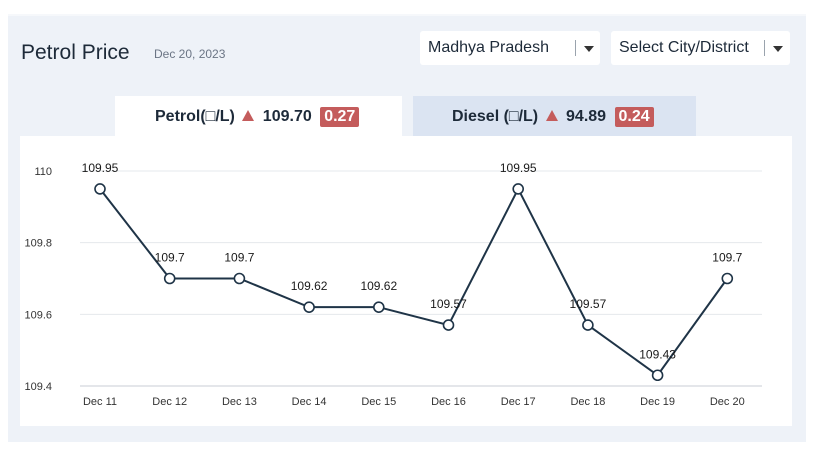  Describe the element at coordinates (495, 116) in the screenshot. I see `tab-diesel-label: Diesel (□/L)` at that location.